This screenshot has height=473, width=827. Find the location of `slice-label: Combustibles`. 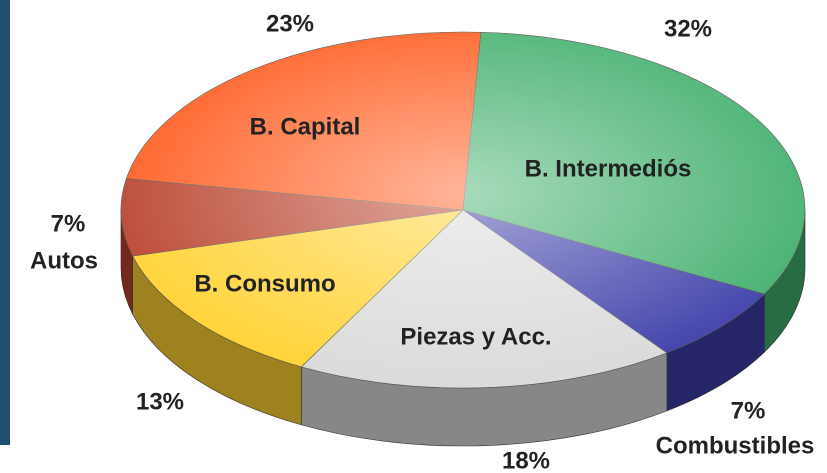

slice-label: Combustibles is located at coordinates (735, 445).